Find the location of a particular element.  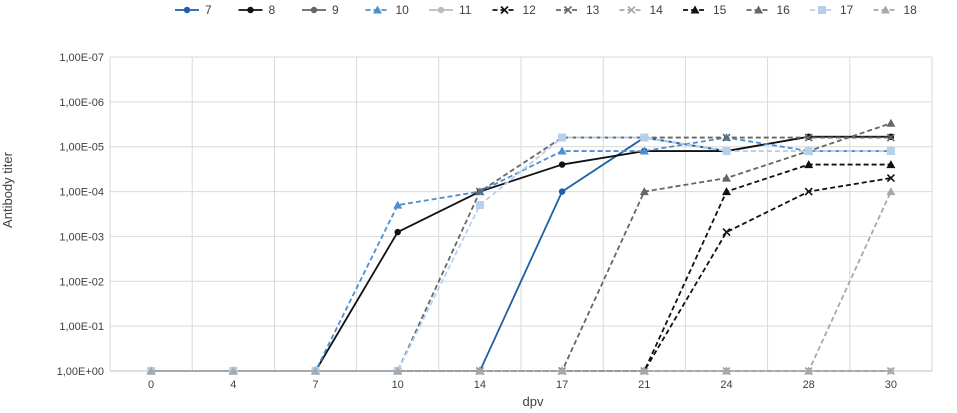

y-tick-label: 1,00E-01 is located at coordinates (81, 327).